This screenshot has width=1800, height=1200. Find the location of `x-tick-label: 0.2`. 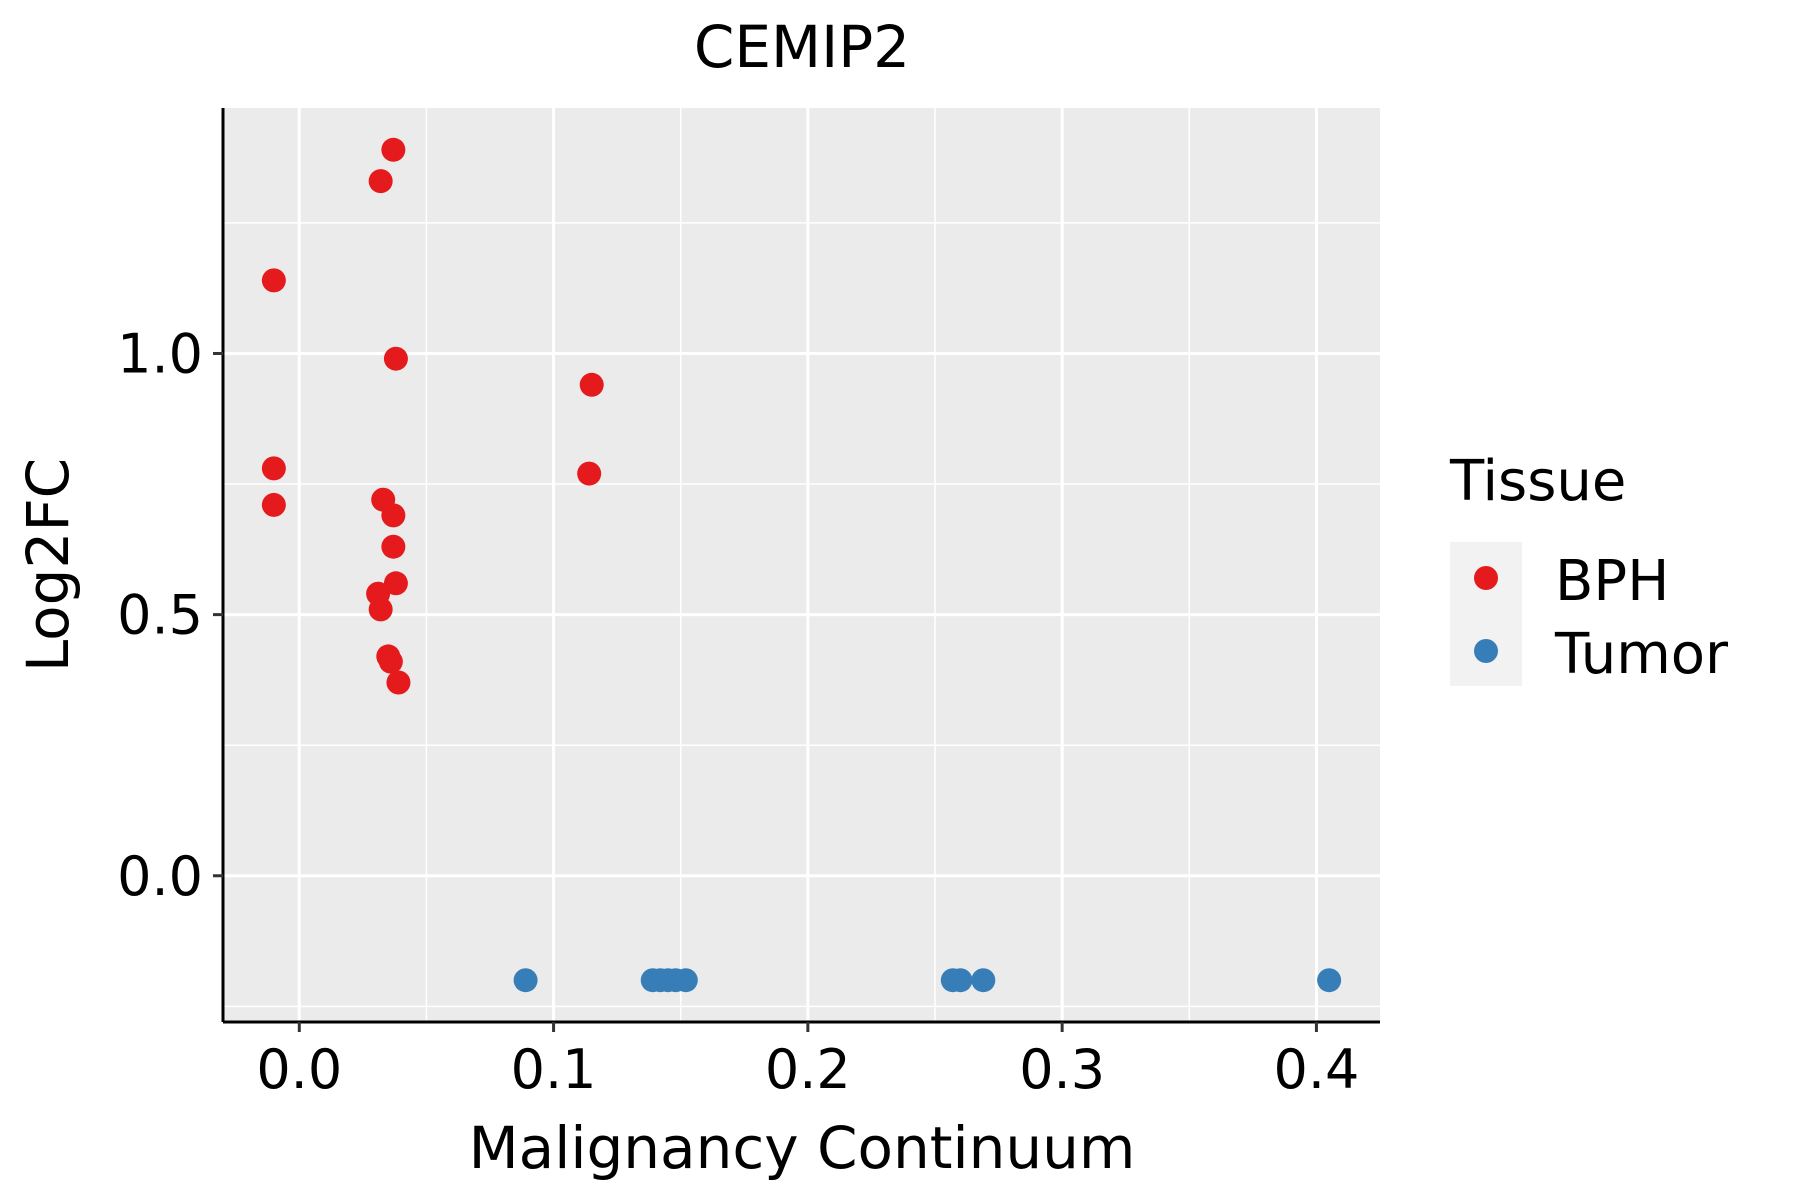

x-tick-label: 0.2 is located at coordinates (808, 1069).